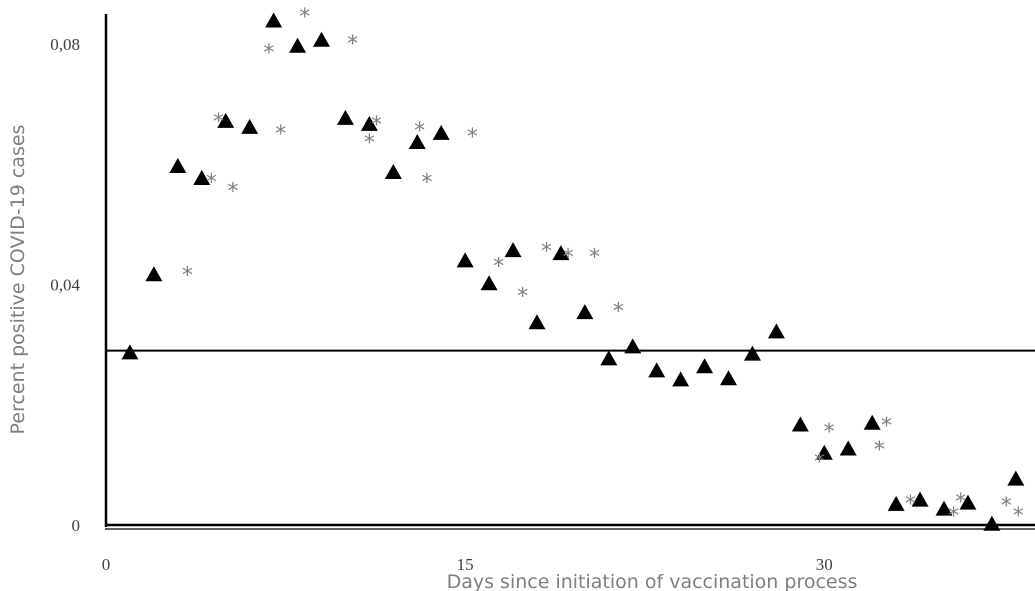 The width and height of the screenshot is (1035, 591). Describe the element at coordinates (106, 564) in the screenshot. I see `x-tick-label: 0` at that location.